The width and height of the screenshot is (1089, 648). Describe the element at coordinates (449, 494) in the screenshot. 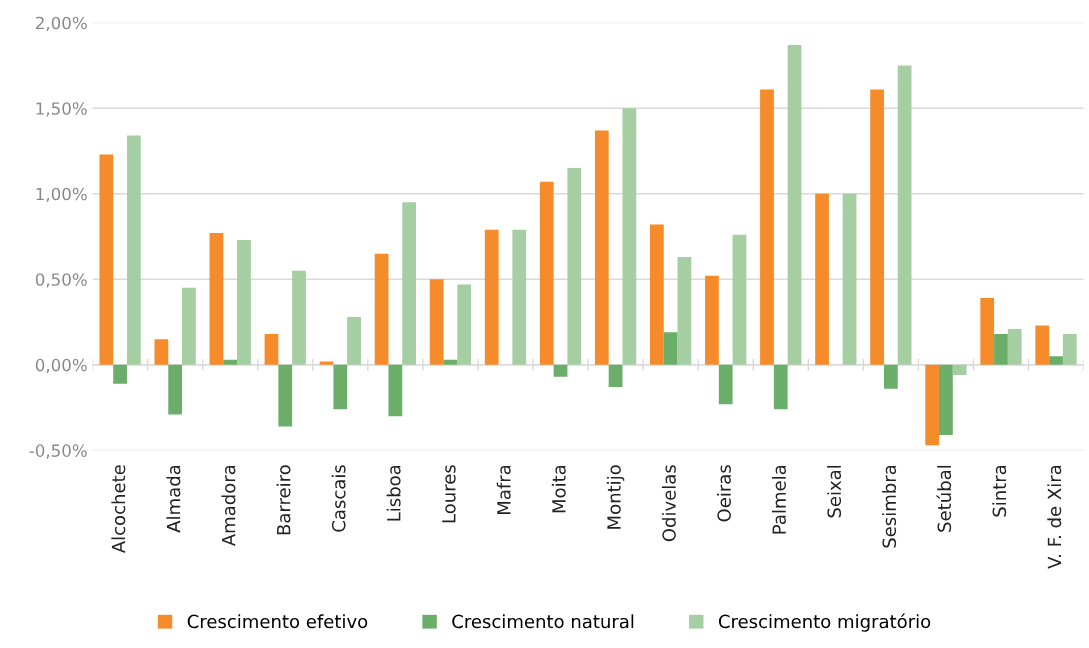

I see `x-tick-label: Loures` at that location.